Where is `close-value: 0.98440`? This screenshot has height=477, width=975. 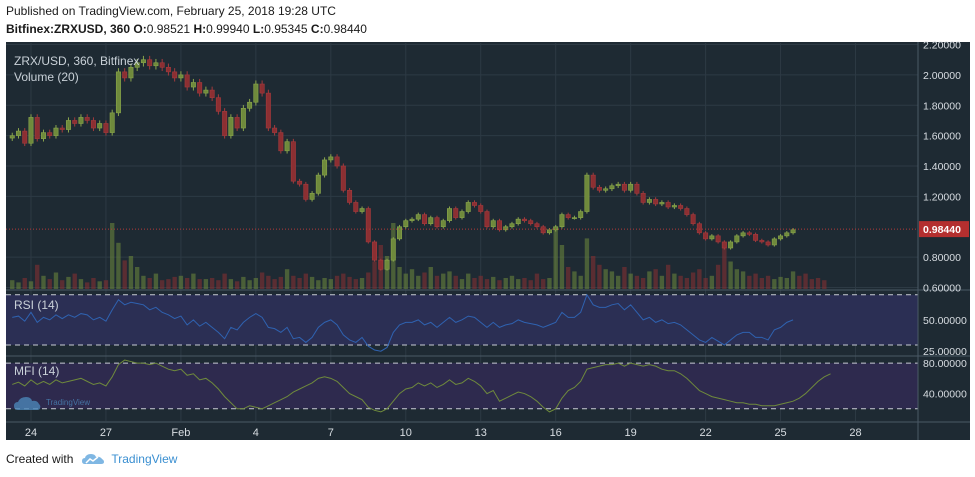 close-value: 0.98440 is located at coordinates (345, 29).